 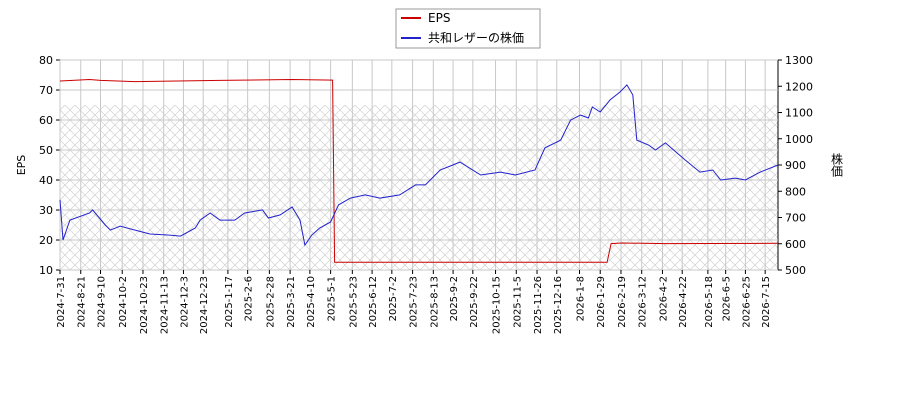 What do you see at coordinates (799, 60) in the screenshot?
I see `y2-tick-label: 1300` at bounding box center [799, 60].